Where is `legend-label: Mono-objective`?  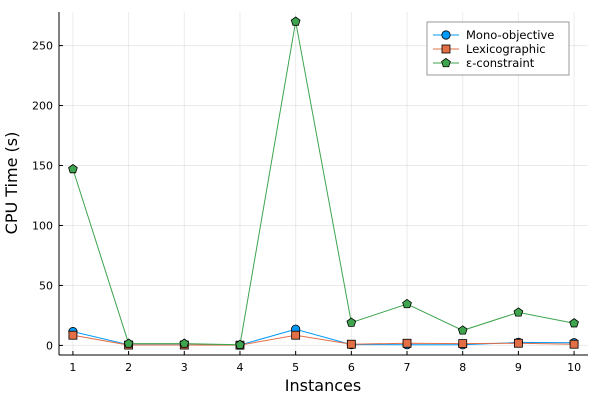 legend-label: Mono-objective is located at coordinates (510, 35).